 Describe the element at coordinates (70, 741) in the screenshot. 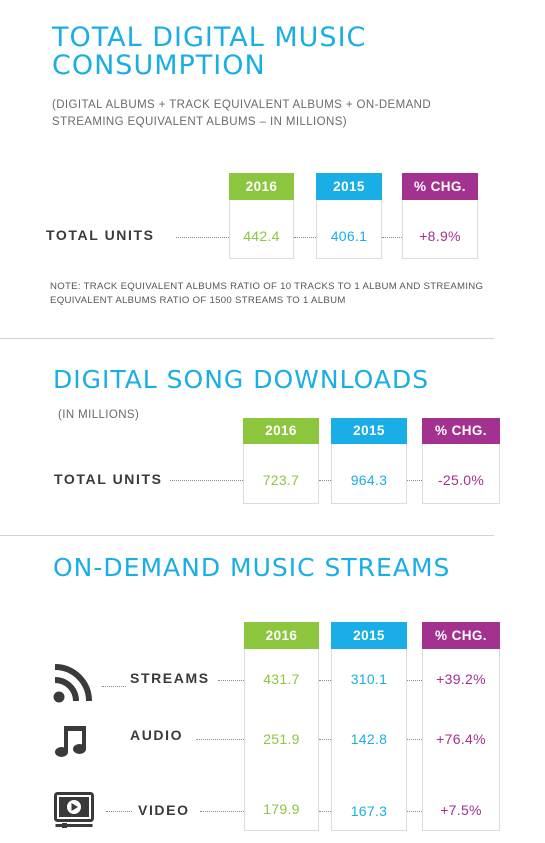

I see `music-note-icon` at that location.